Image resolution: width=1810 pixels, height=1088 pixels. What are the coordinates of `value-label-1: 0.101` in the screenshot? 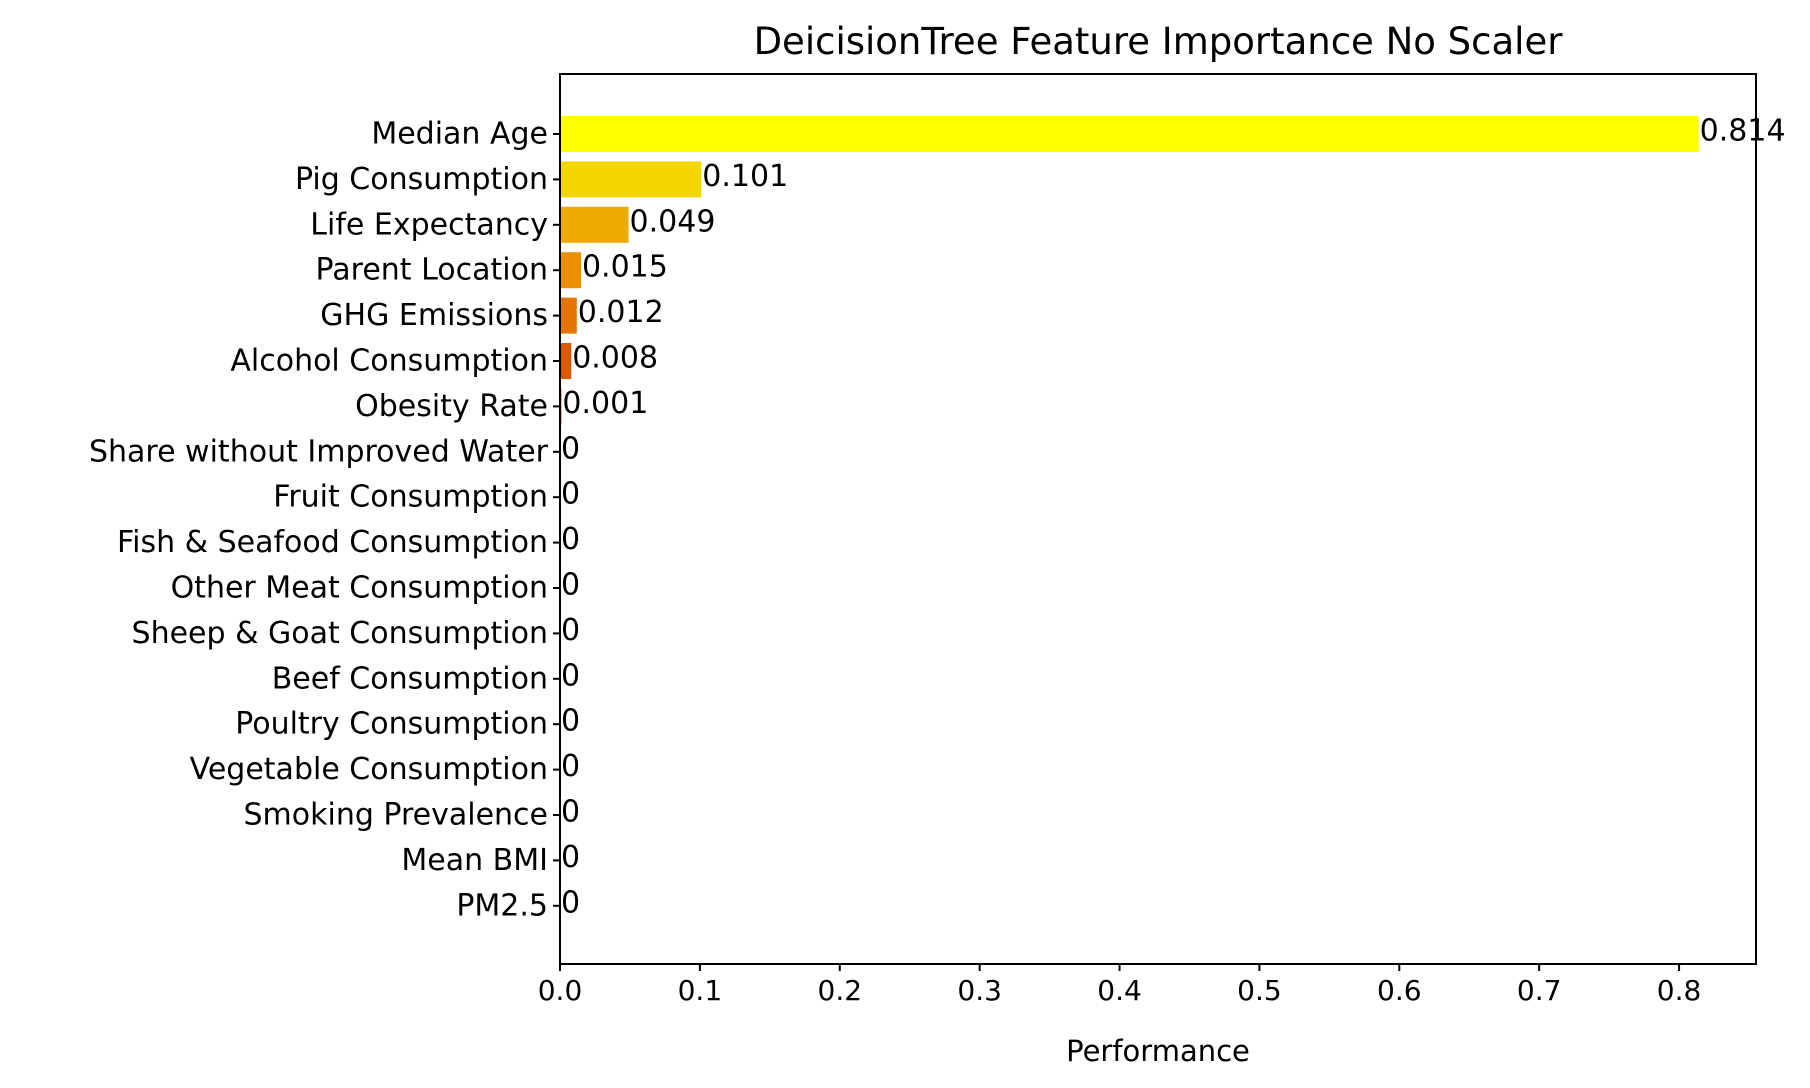 It's located at (745, 176).